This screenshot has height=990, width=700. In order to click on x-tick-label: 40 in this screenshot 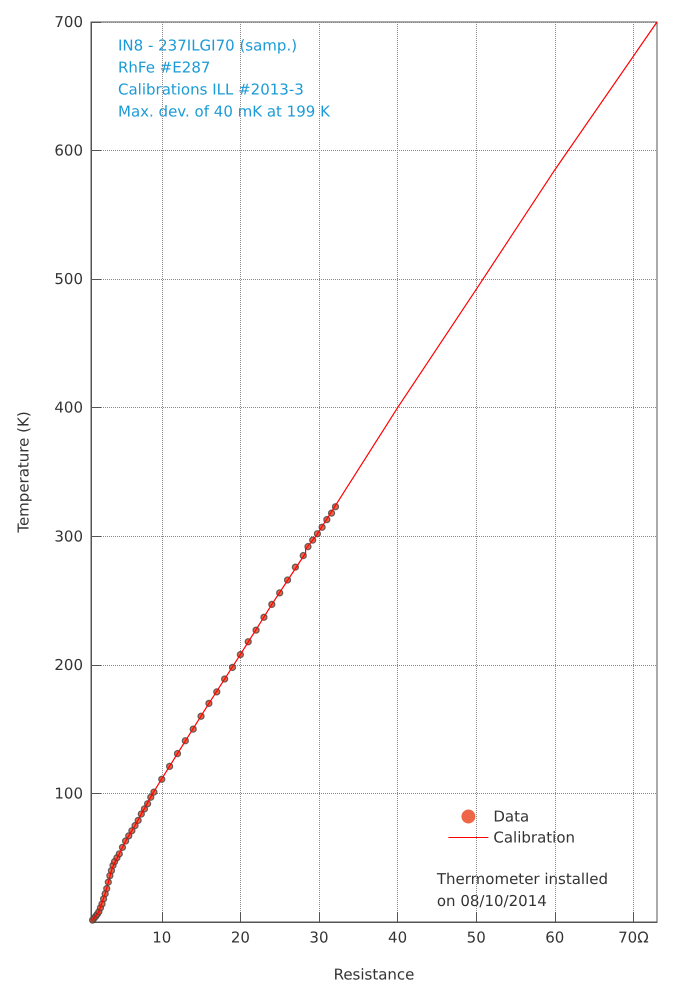, I will do `click(398, 937)`.